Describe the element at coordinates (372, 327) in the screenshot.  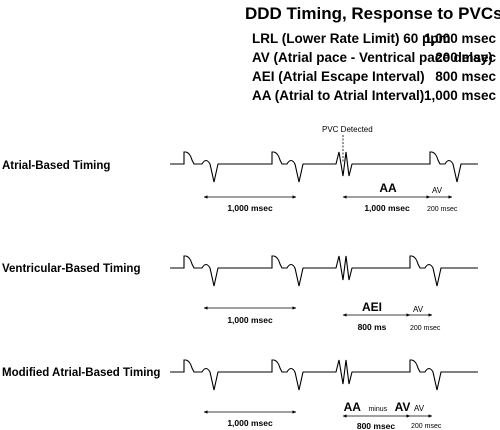
I see `interval-label: 800 ms` at that location.